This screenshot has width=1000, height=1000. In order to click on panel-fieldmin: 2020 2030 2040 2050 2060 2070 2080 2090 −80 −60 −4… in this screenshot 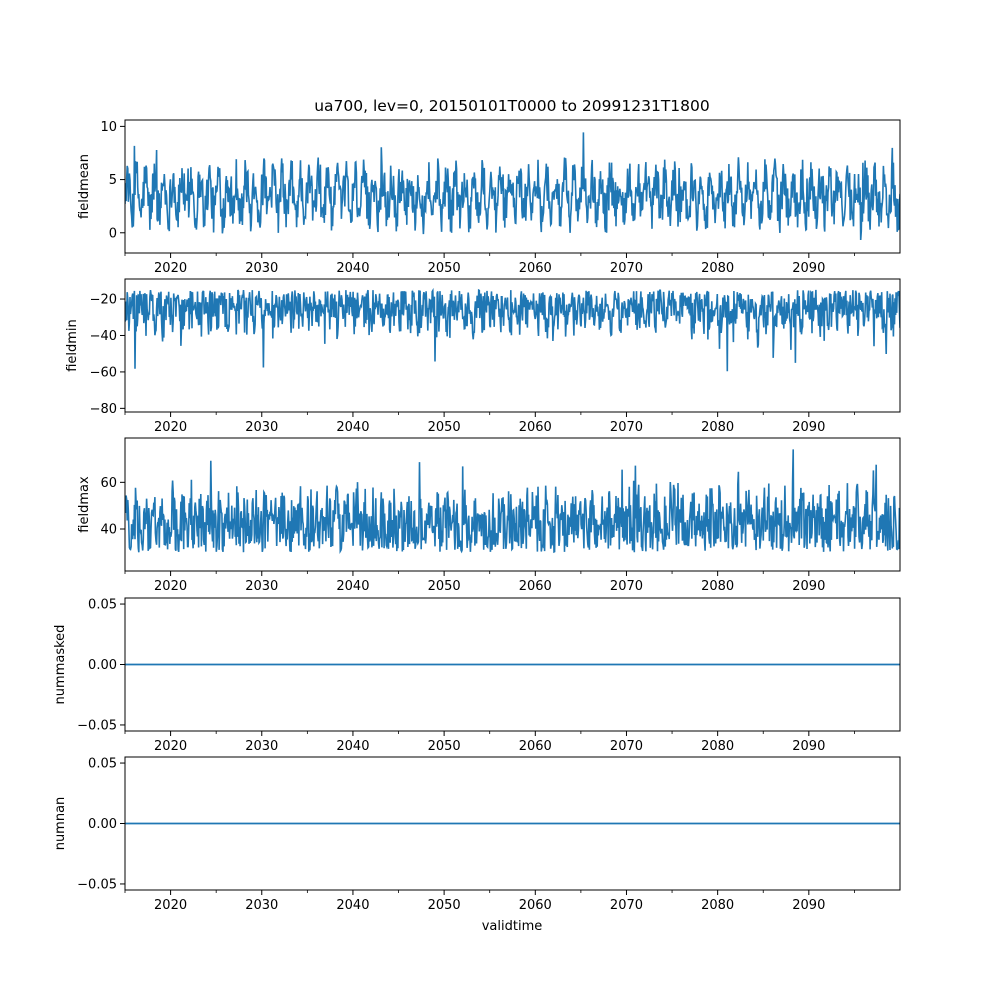, I will do `click(483, 356)`.